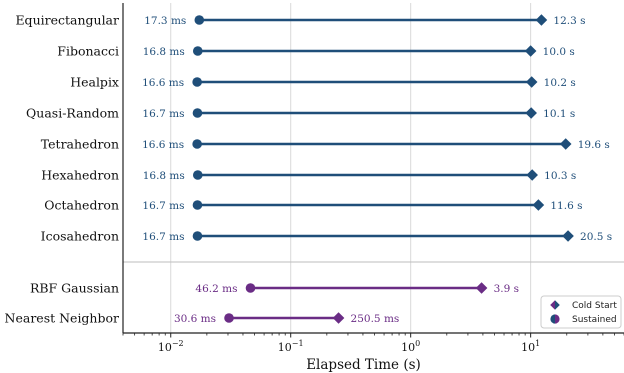 This screenshot has height=373, width=624. I want to click on chart-row: Fibonacci 16.8 ms 10.0 s, so click(315, 51).